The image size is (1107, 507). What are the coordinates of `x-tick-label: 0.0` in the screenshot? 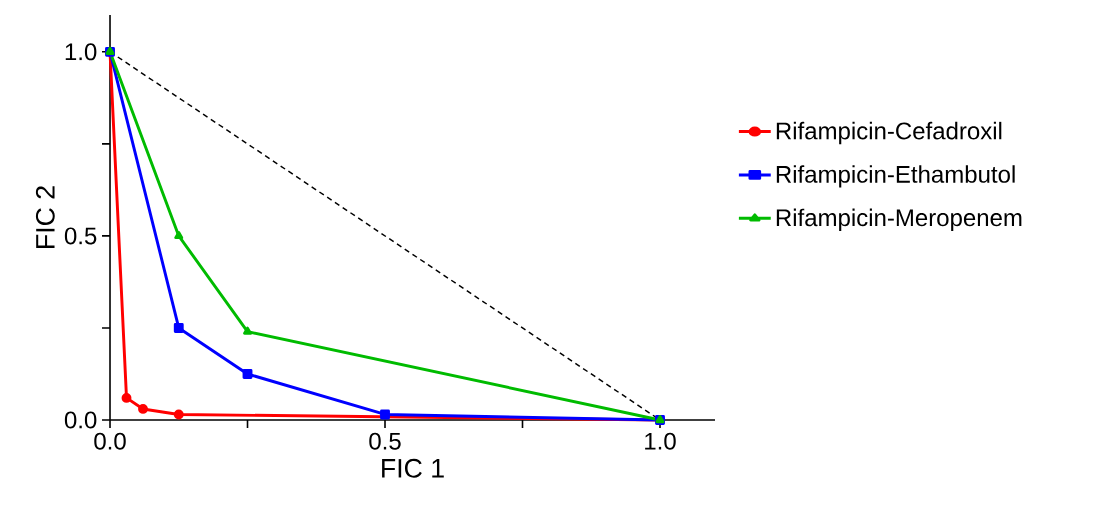 It's located at (110, 441).